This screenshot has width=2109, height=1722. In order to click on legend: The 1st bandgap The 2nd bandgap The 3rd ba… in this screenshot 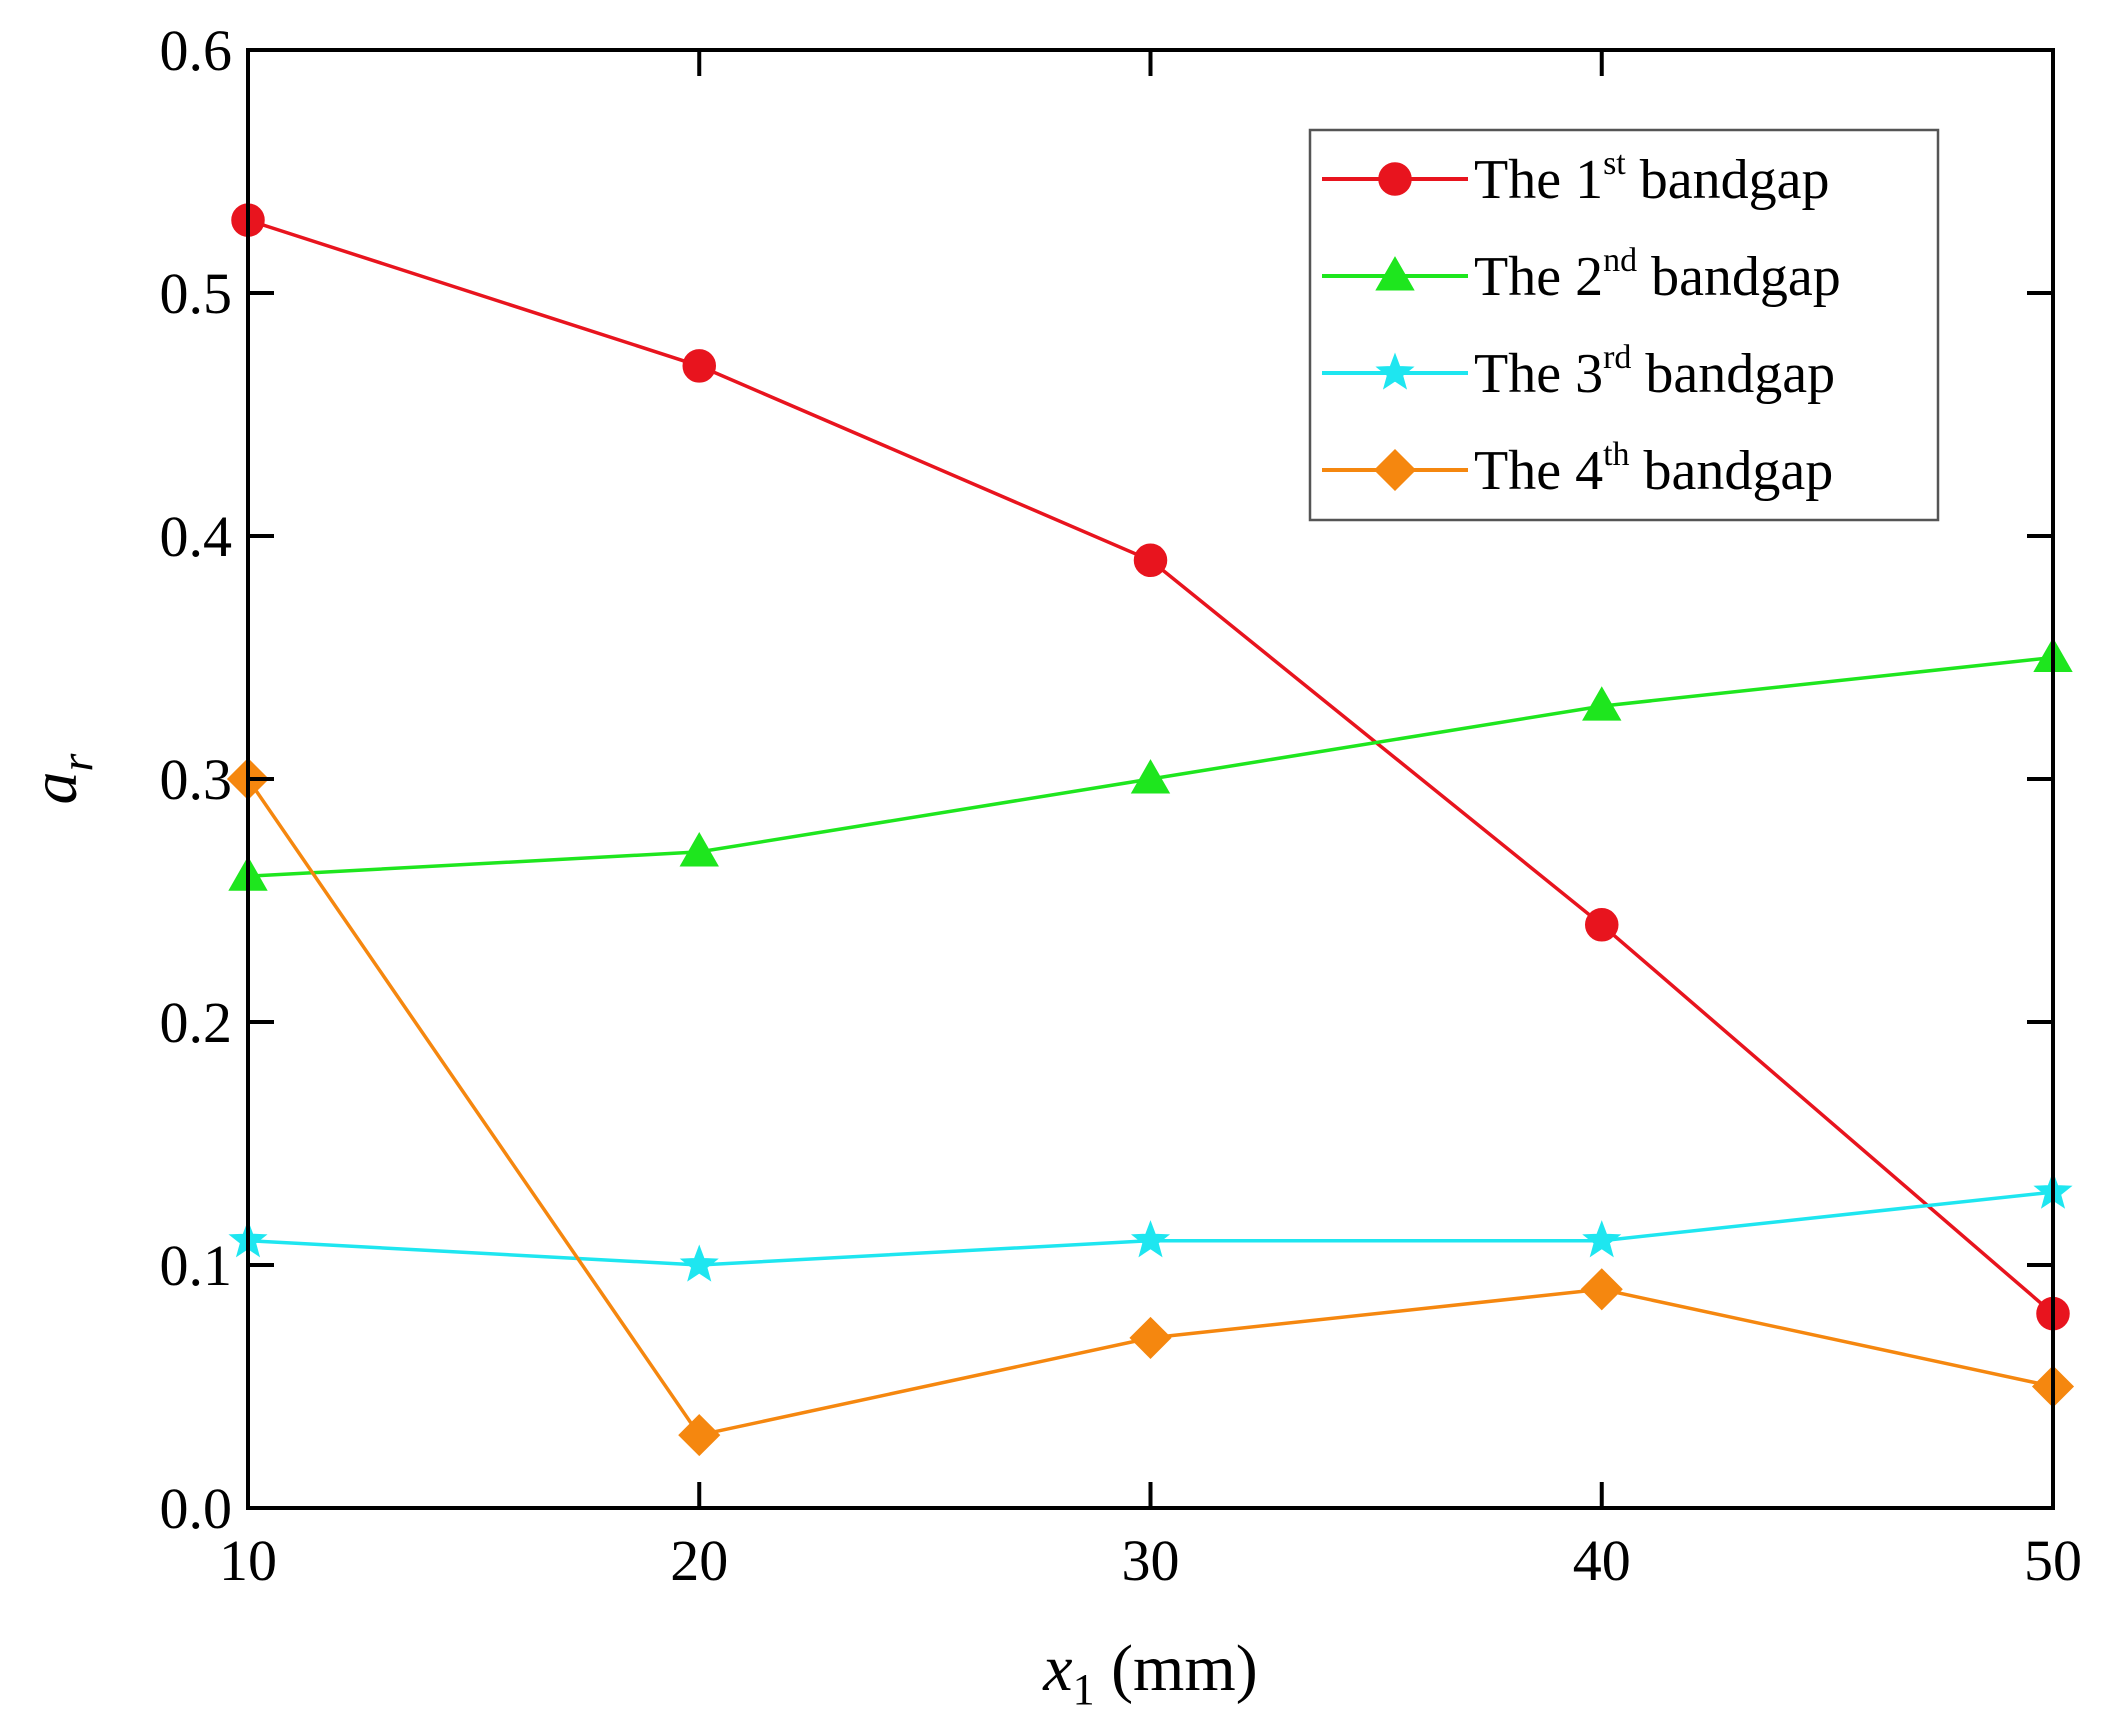, I will do `click(1624, 325)`.